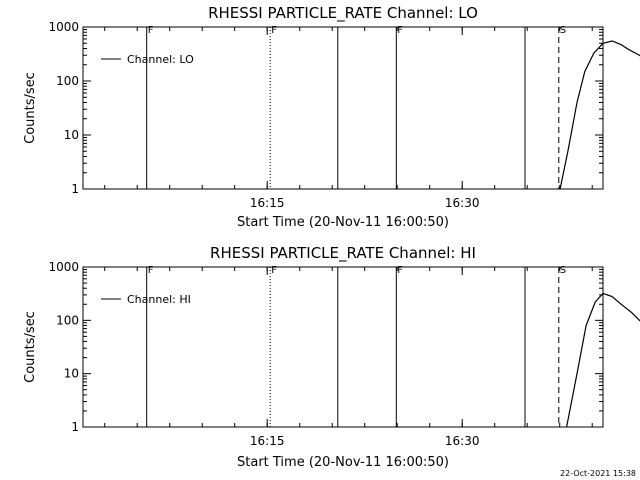 This screenshot has width=640, height=480. What do you see at coordinates (160, 59) in the screenshot?
I see `legend-label: Channel: LO` at bounding box center [160, 59].